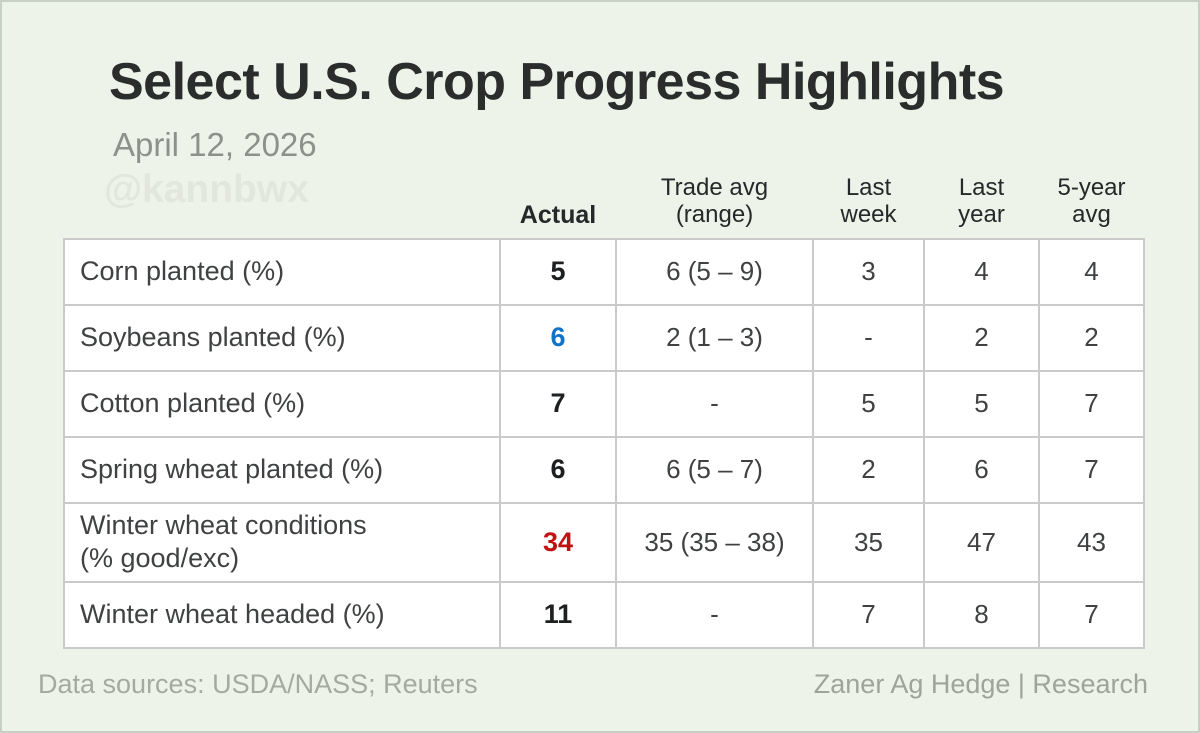  What do you see at coordinates (282, 271) in the screenshot?
I see `row-label: Corn planted (%)` at bounding box center [282, 271].